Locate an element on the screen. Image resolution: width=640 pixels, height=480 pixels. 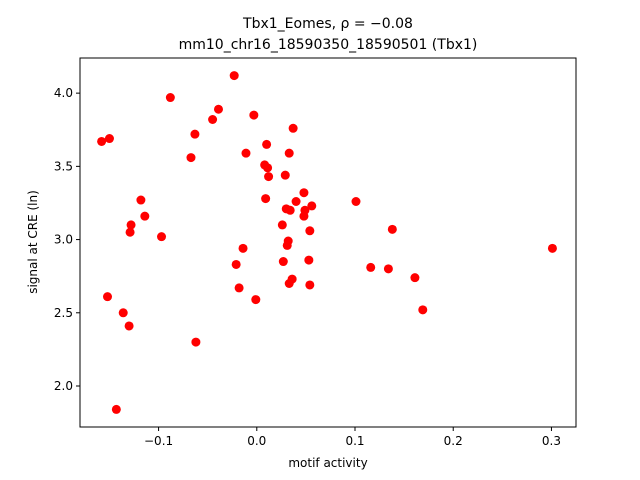
x-axis-label: motif activity is located at coordinates (327, 463).